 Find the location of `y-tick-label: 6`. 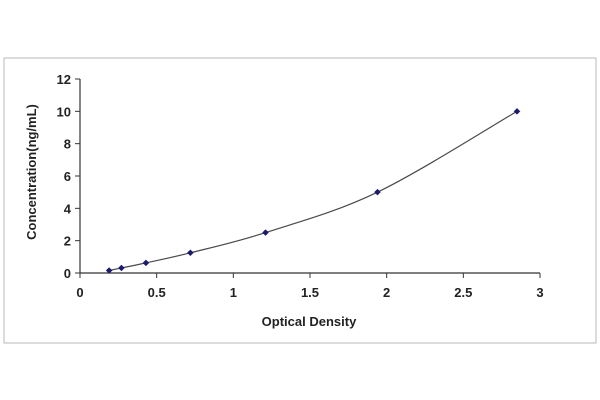

y-tick-label: 6 is located at coordinates (67, 176).